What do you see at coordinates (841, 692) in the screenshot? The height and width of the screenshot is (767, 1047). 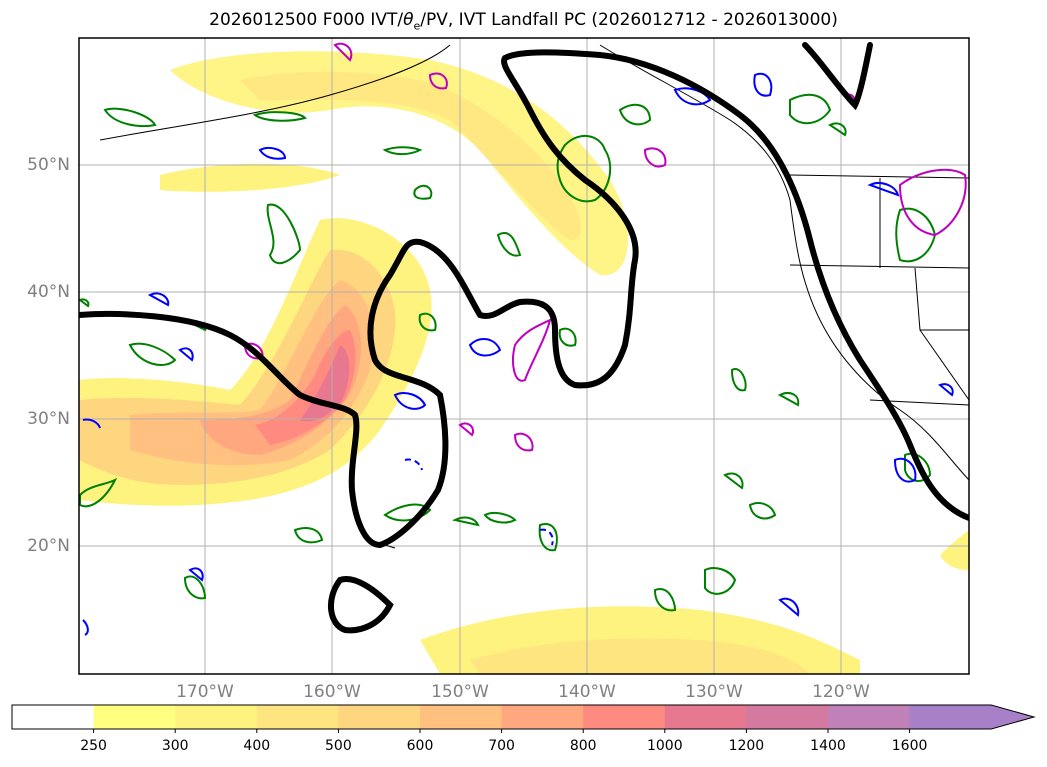 I see `lon-label-120: 120°W` at bounding box center [841, 692].